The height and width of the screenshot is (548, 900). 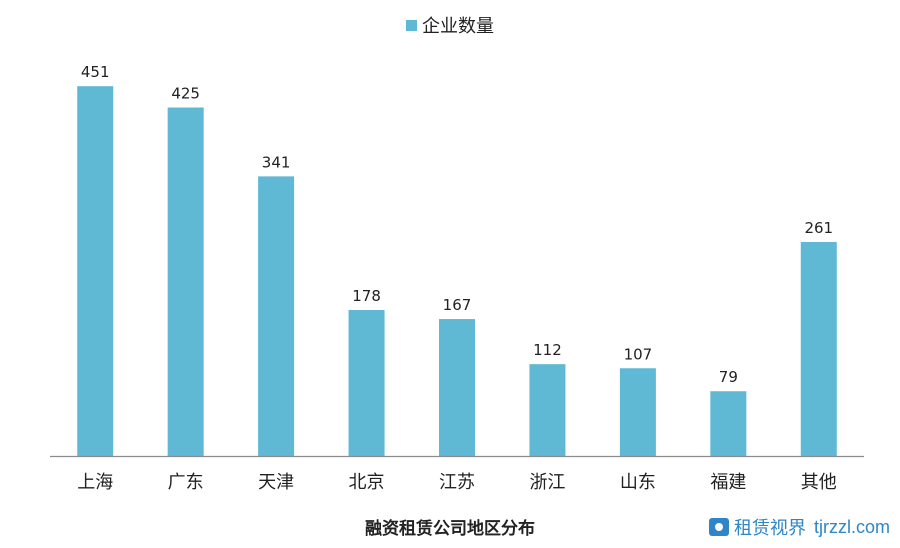 What do you see at coordinates (818, 228) in the screenshot?
I see `data-label: 261` at bounding box center [818, 228].